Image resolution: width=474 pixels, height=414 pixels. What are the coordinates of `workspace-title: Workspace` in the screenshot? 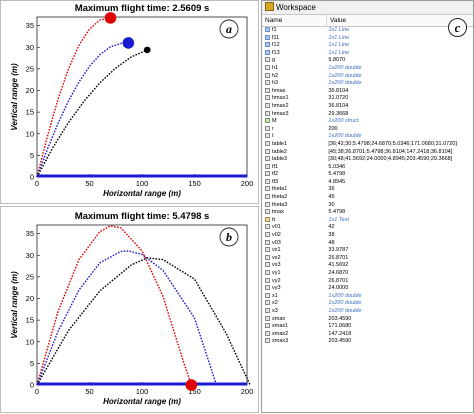 It's located at (296, 7).